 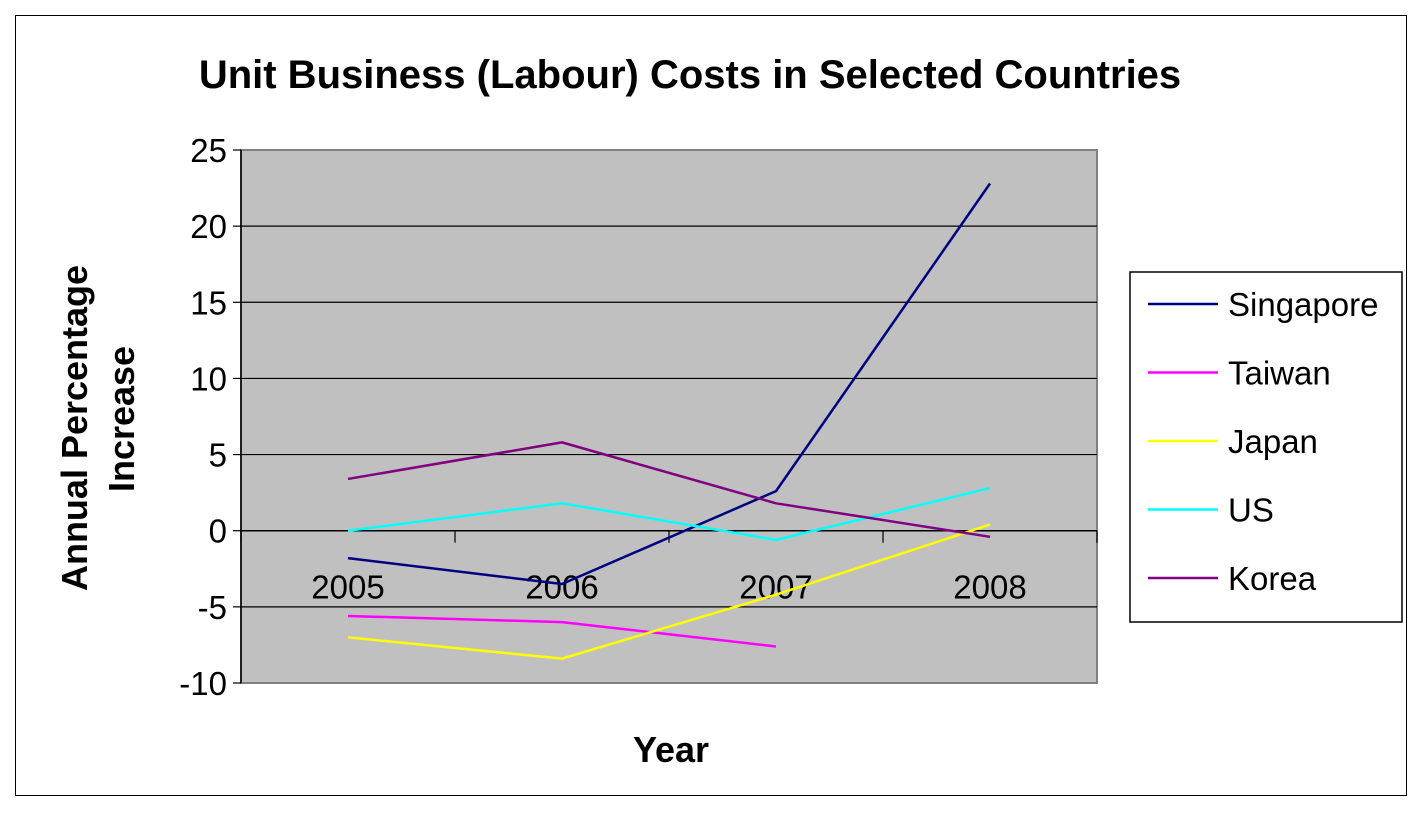 What do you see at coordinates (208, 150) in the screenshot?
I see `y-tick-label: 25` at bounding box center [208, 150].